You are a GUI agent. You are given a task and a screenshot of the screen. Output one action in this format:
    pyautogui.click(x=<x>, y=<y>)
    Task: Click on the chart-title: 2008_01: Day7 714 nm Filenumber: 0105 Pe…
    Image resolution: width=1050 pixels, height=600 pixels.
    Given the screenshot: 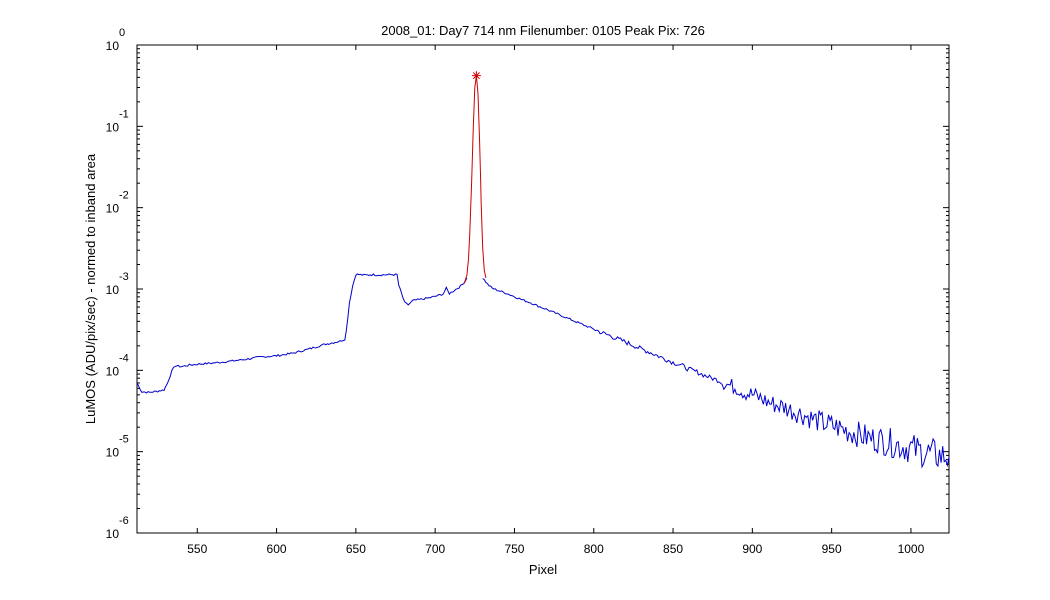 What is the action you would take?
    pyautogui.click(x=543, y=30)
    